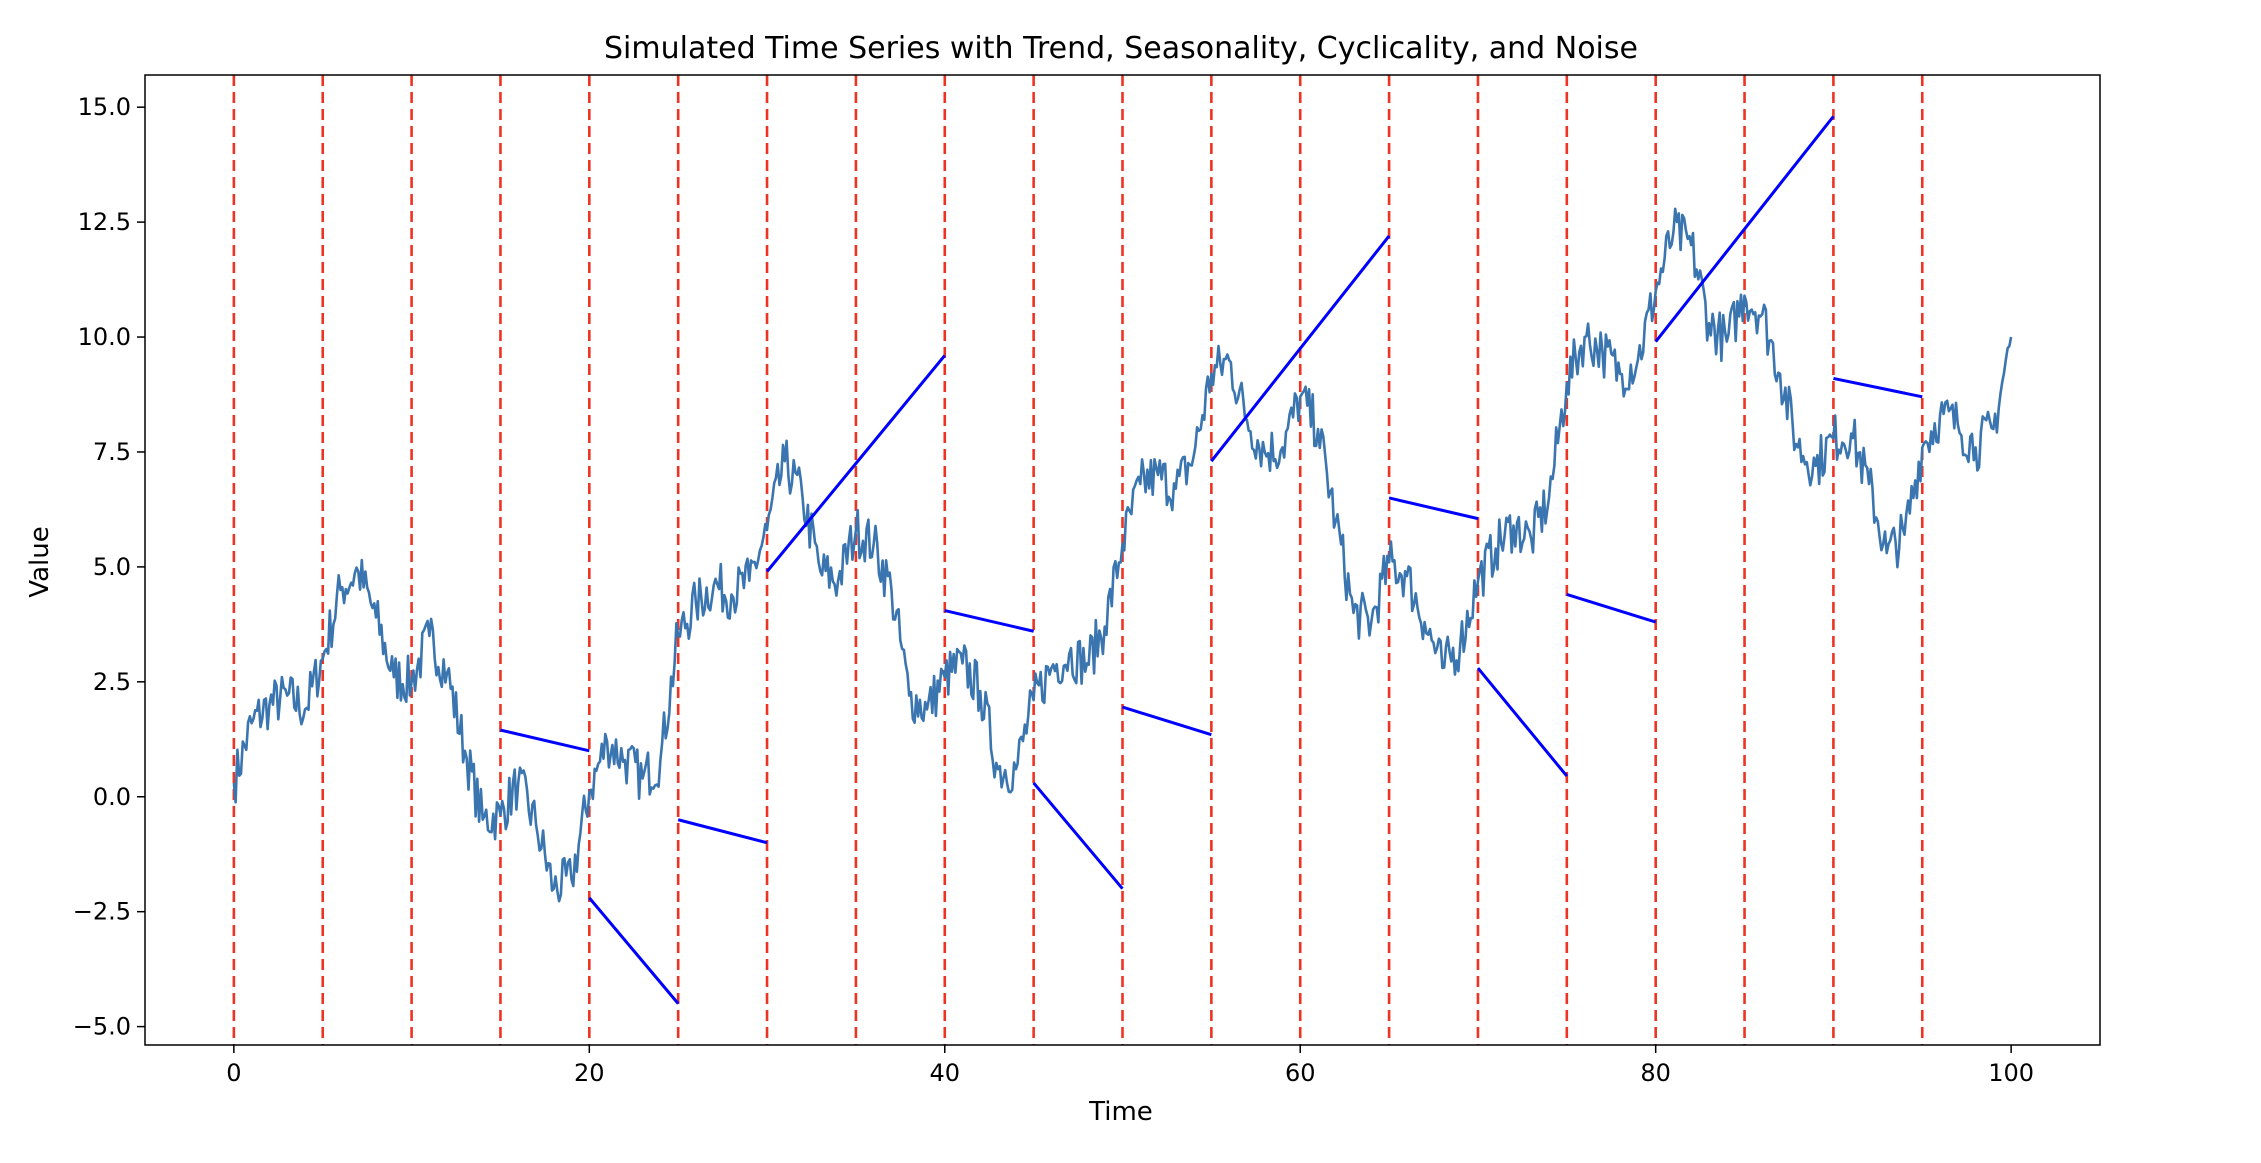 This screenshot has height=1163, width=2261. What do you see at coordinates (1655, 1073) in the screenshot?
I see `x-tick-label: 80` at bounding box center [1655, 1073].